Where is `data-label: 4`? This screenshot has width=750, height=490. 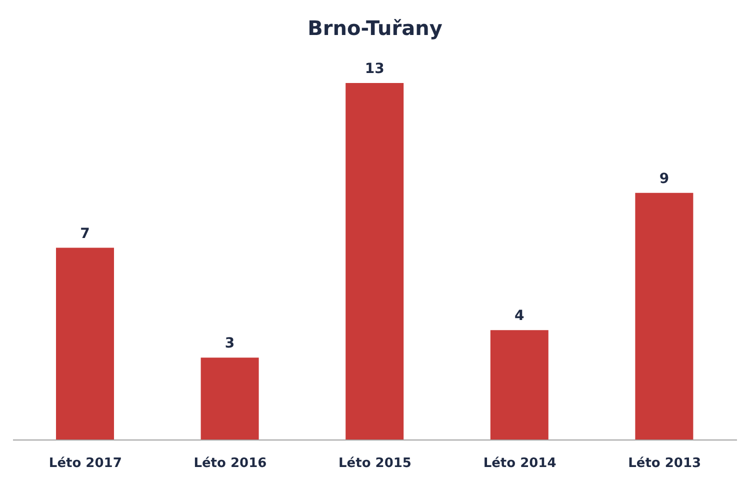
data-label: 4 is located at coordinates (519, 316).